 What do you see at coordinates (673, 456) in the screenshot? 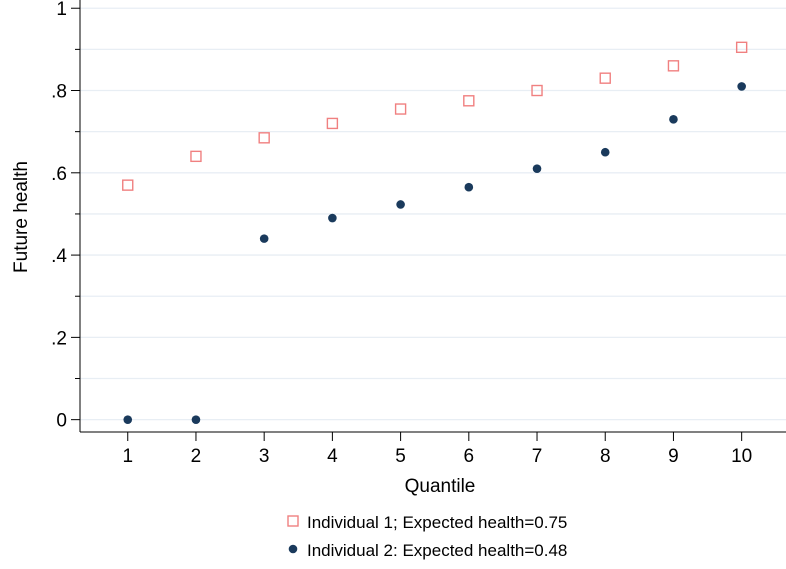
I see `x-tick-label: 9` at bounding box center [673, 456].